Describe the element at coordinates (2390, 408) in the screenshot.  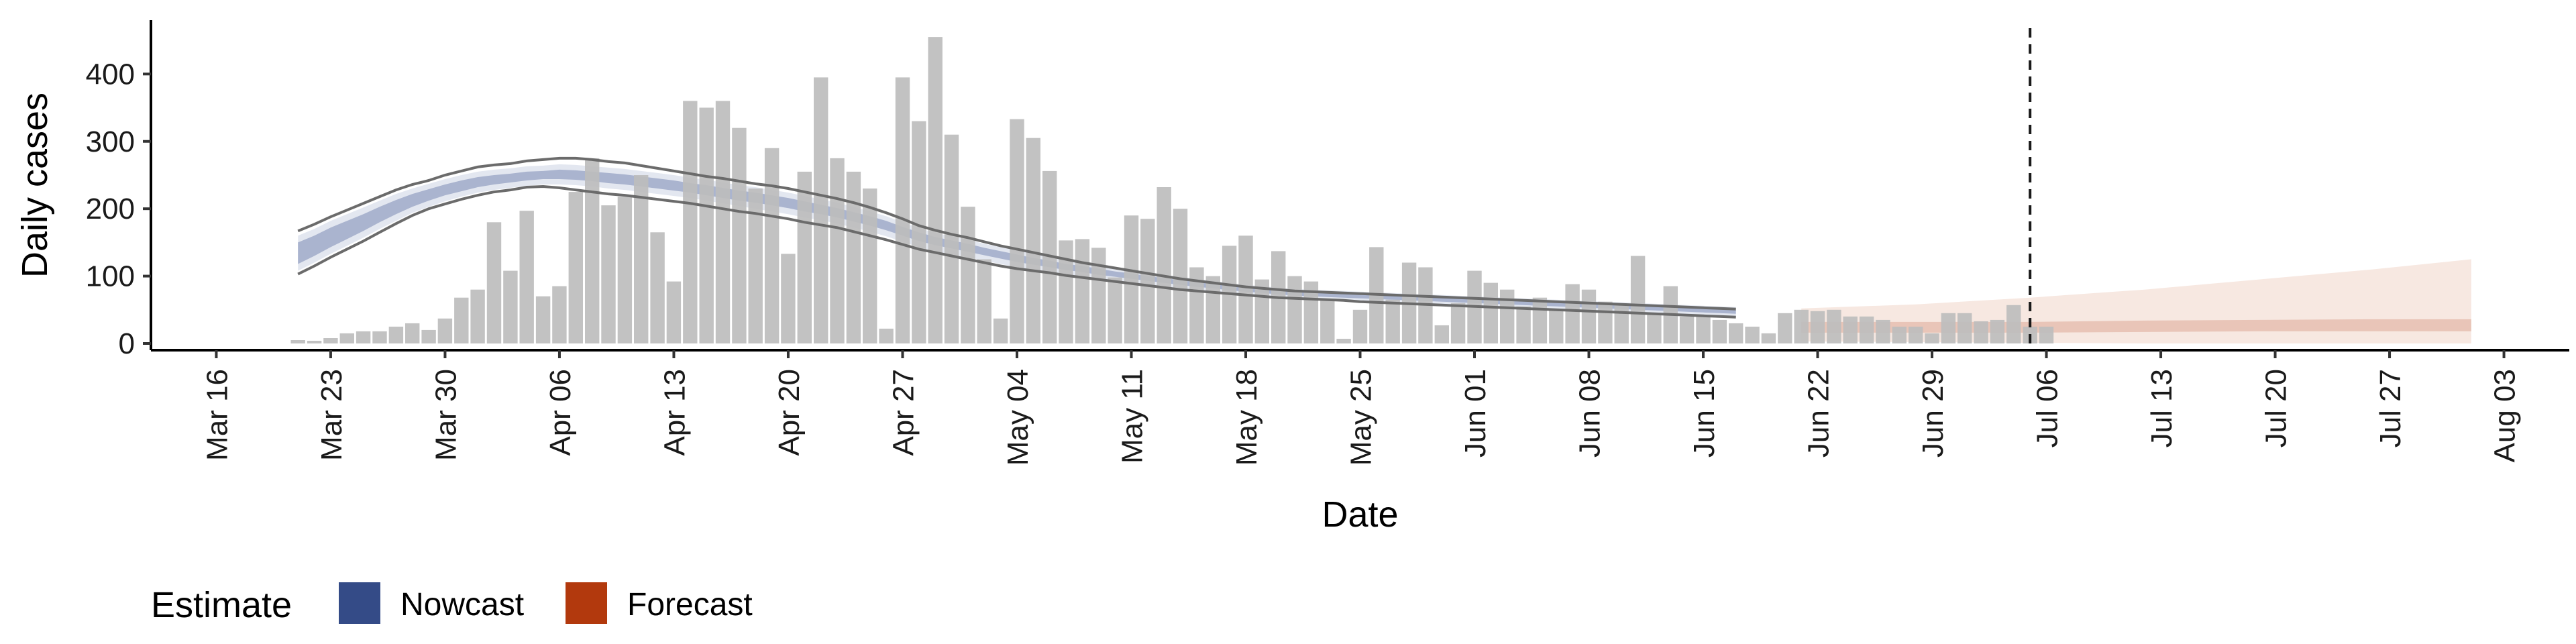
I see `x-tick-label: Jul 27` at that location.